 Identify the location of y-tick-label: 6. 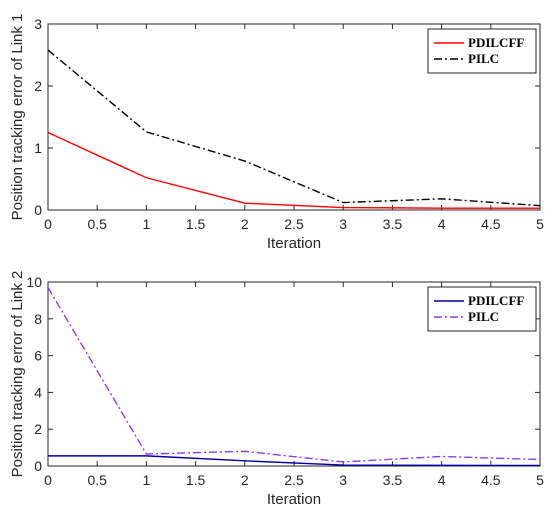
(38, 356).